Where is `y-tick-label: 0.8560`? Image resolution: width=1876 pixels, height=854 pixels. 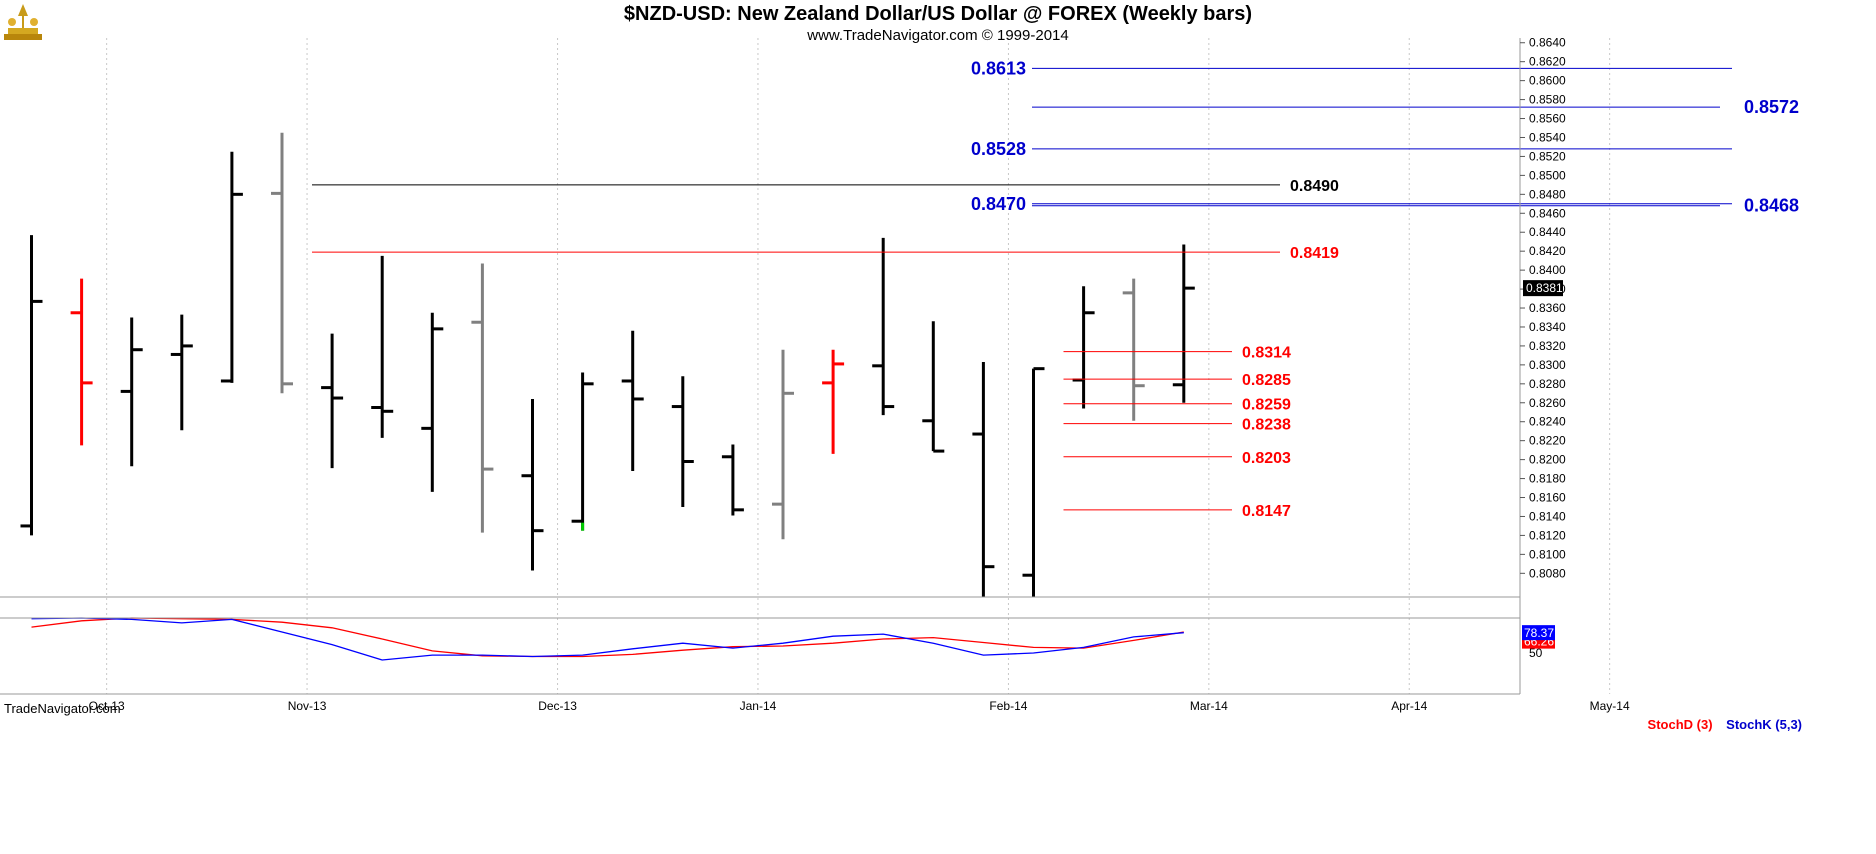 y-tick-label: 0.8560 is located at coordinates (1547, 119).